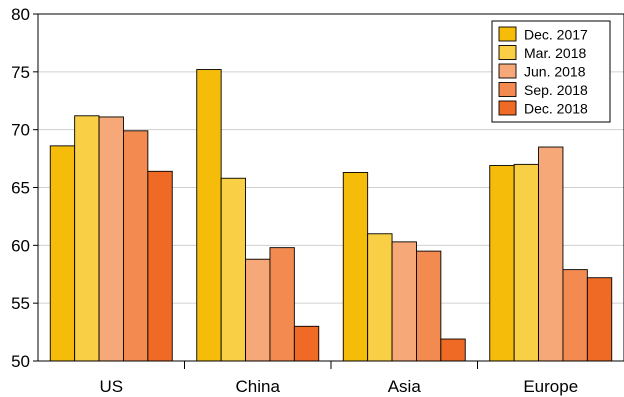 The width and height of the screenshot is (624, 397). What do you see at coordinates (555, 72) in the screenshot?
I see `legend-label: Jun. 2018` at bounding box center [555, 72].